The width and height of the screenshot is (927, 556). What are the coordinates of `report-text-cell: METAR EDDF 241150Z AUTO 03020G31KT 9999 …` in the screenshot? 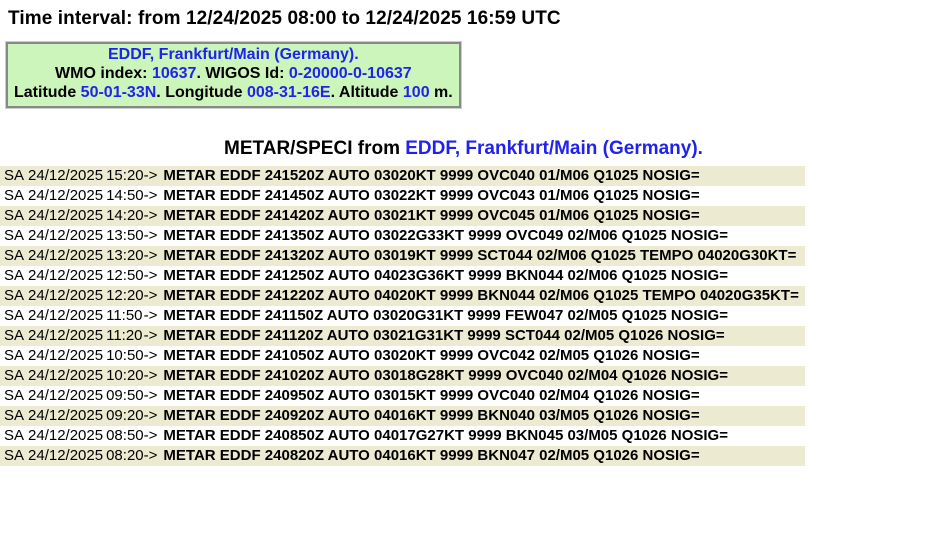 It's located at (484, 315).